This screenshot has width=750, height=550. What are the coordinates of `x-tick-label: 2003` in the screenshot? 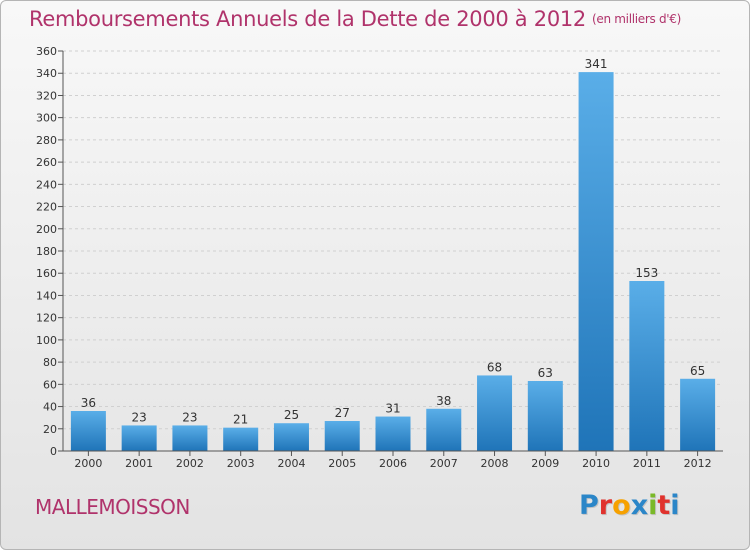 It's located at (241, 463).